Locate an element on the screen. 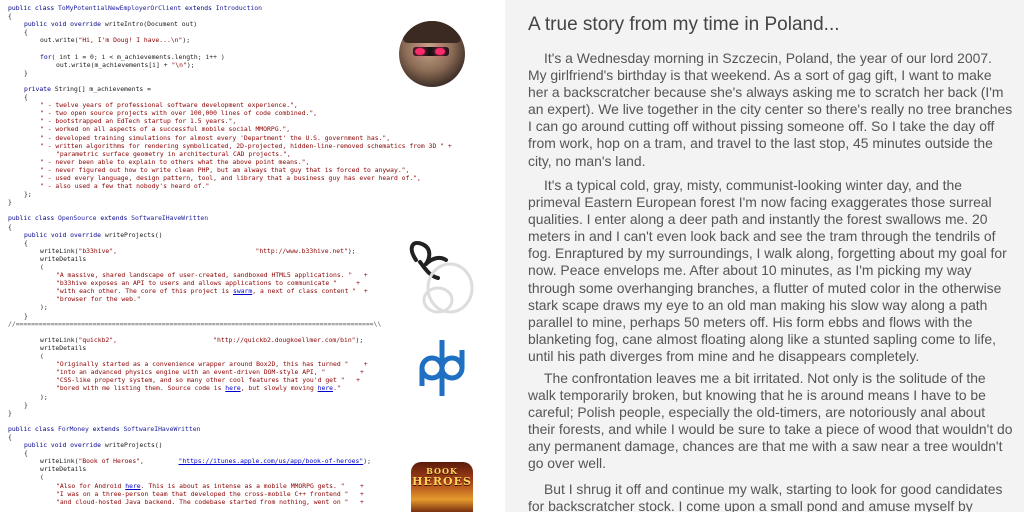 The image size is (1024, 512). code-token: writeDetails is located at coordinates (63, 347).